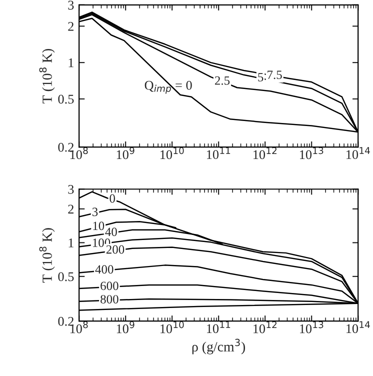 The width and height of the screenshot is (373, 376). I want to click on annotation: Q$_{imp}$ = 0, so click(168, 87).